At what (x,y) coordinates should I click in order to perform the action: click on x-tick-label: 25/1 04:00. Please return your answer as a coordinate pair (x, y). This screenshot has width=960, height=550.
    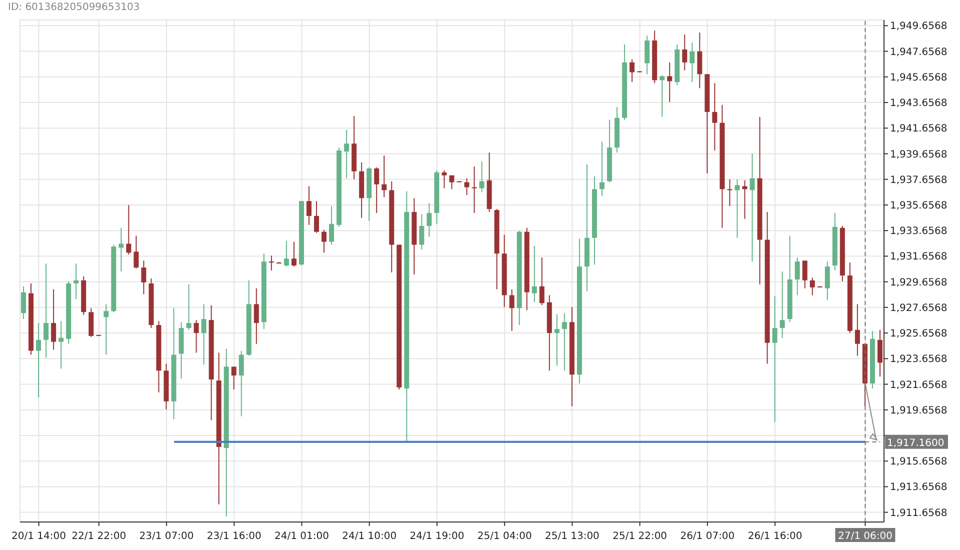
    Looking at the image, I should click on (504, 536).